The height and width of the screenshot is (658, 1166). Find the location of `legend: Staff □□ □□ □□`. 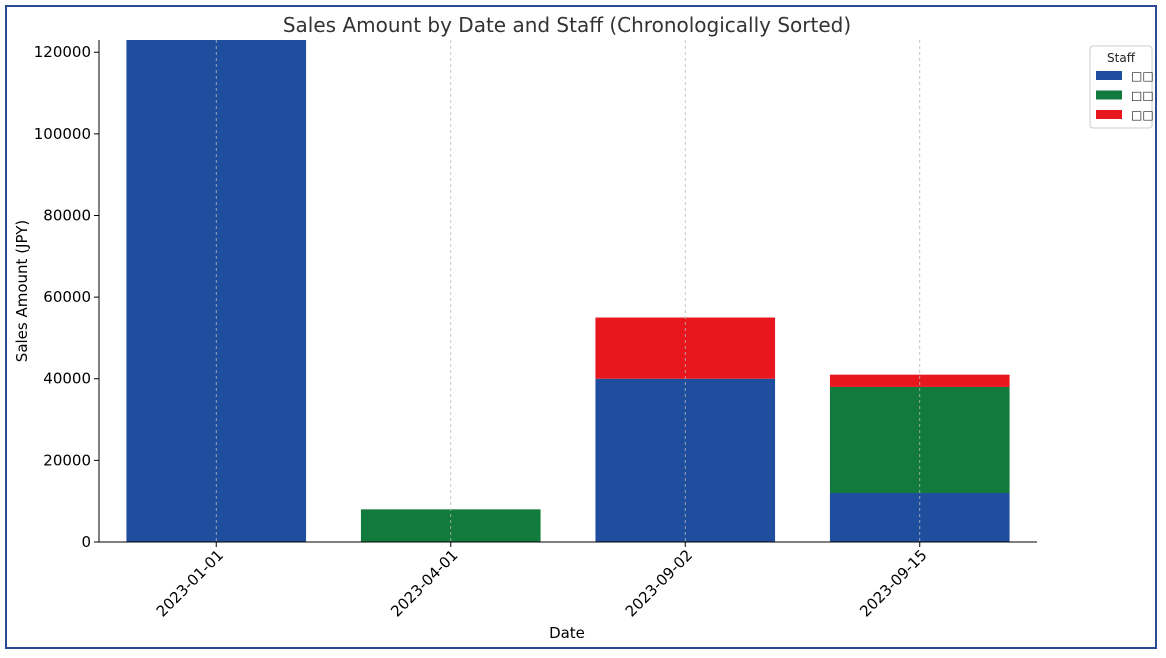

legend: Staff □□ □□ □□ is located at coordinates (1121, 87).